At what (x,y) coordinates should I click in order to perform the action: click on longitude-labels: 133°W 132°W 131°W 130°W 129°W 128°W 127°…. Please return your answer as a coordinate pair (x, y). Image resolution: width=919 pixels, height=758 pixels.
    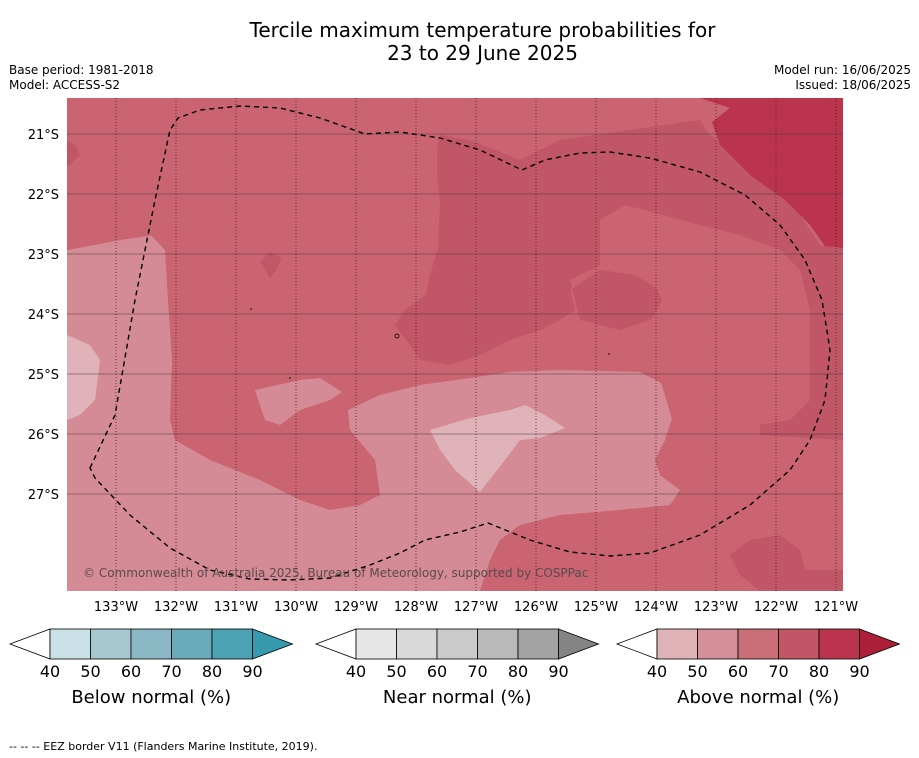
    Looking at the image, I should click on (476, 607).